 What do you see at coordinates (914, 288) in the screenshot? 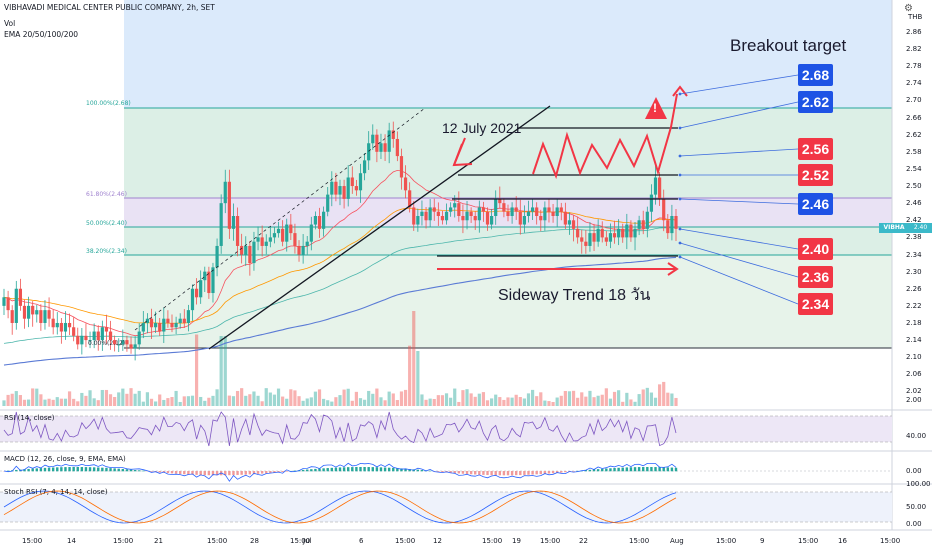
I see `price-tick: 2.26` at bounding box center [914, 288].